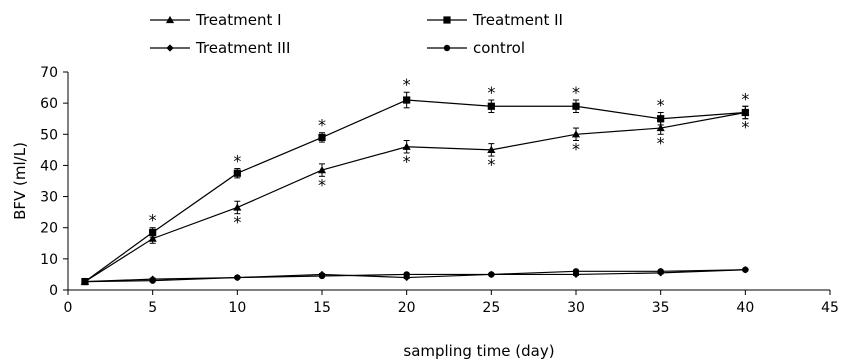 Image resolution: width=847 pixels, height=363 pixels. I want to click on legend-item-control: control, so click(476, 48).